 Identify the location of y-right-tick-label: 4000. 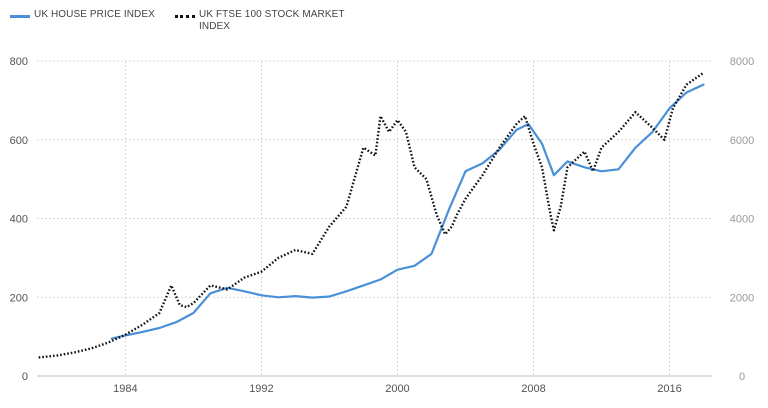
(742, 220).